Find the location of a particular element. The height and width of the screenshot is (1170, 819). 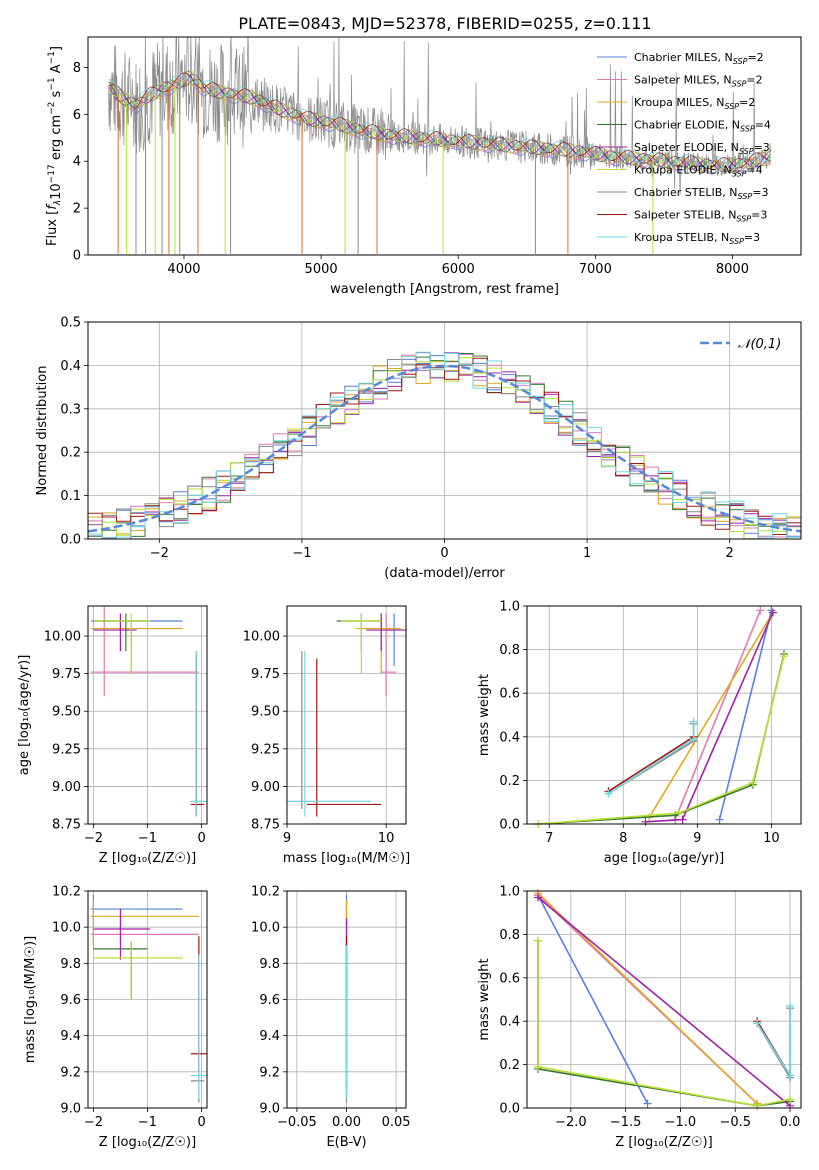

ebv-mass-ytick-label: 9.2 is located at coordinates (269, 1072).